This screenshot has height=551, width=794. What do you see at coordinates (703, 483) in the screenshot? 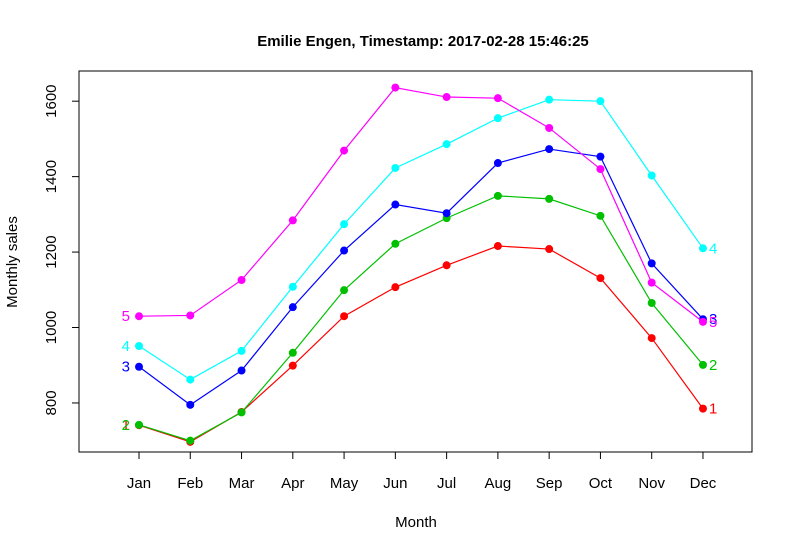
I see `x-tick-label: Dec` at bounding box center [703, 483].